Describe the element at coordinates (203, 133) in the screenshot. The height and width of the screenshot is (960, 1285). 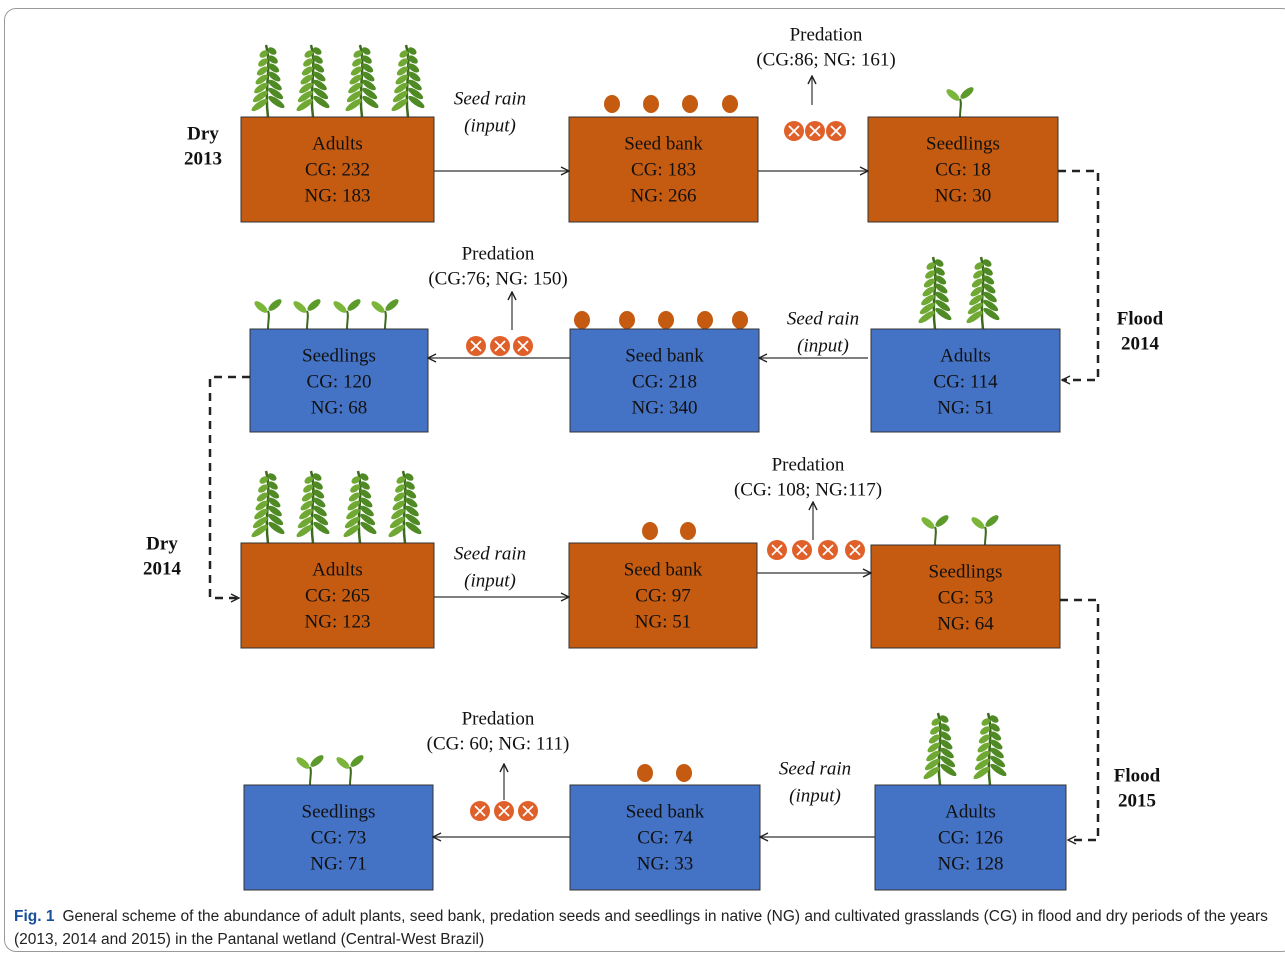
I see `period-label: Dry` at that location.